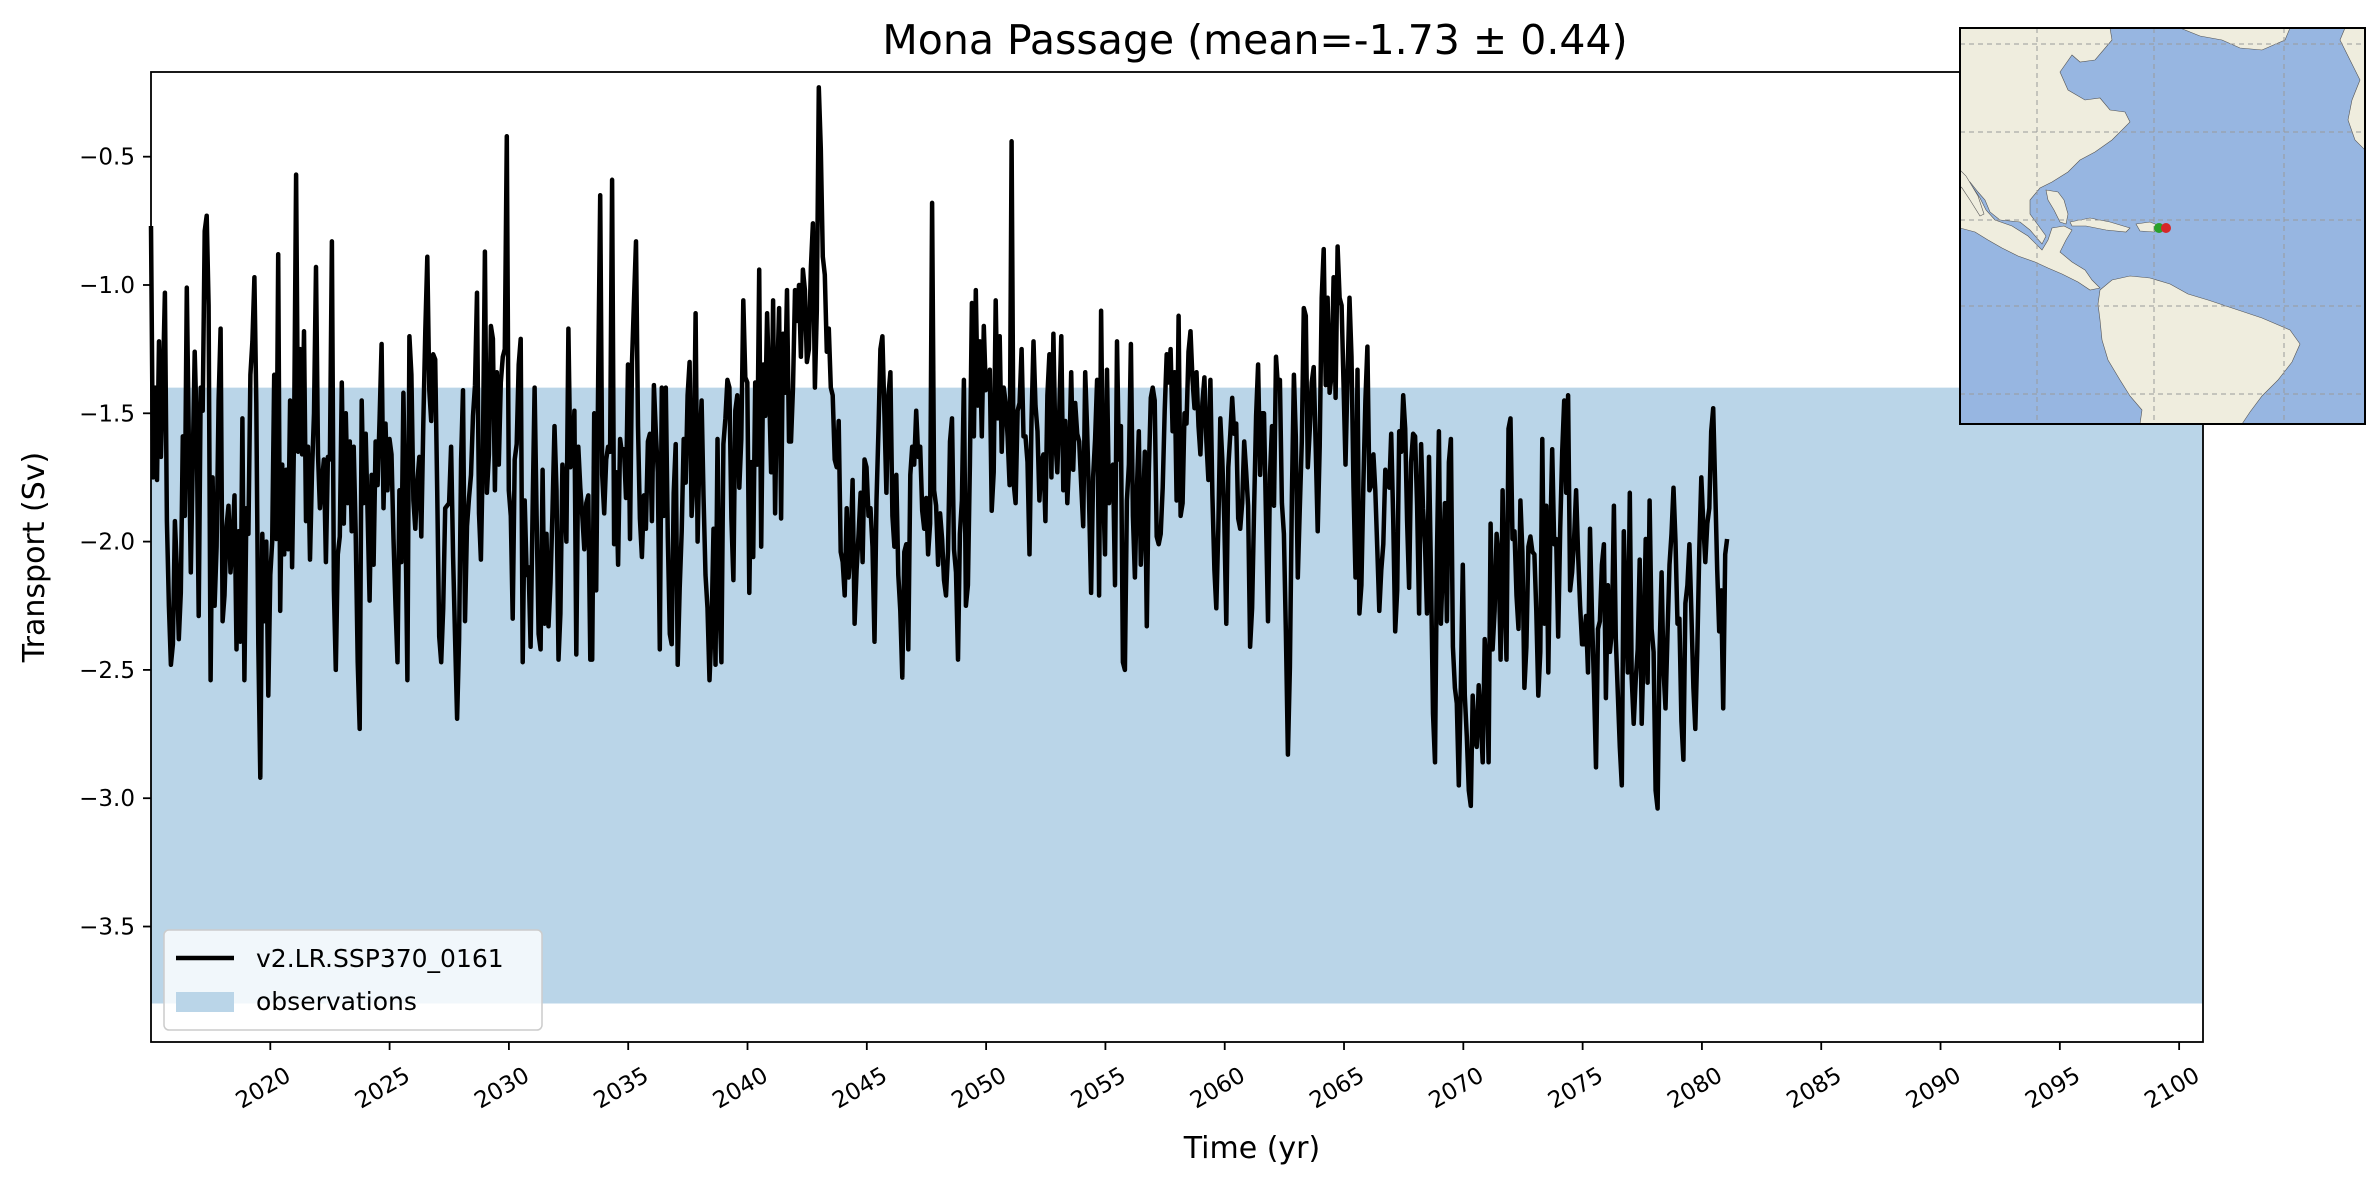 This screenshot has width=2376, height=1180. I want to click on x-axis-label: Time (yr), so click(1251, 1148).